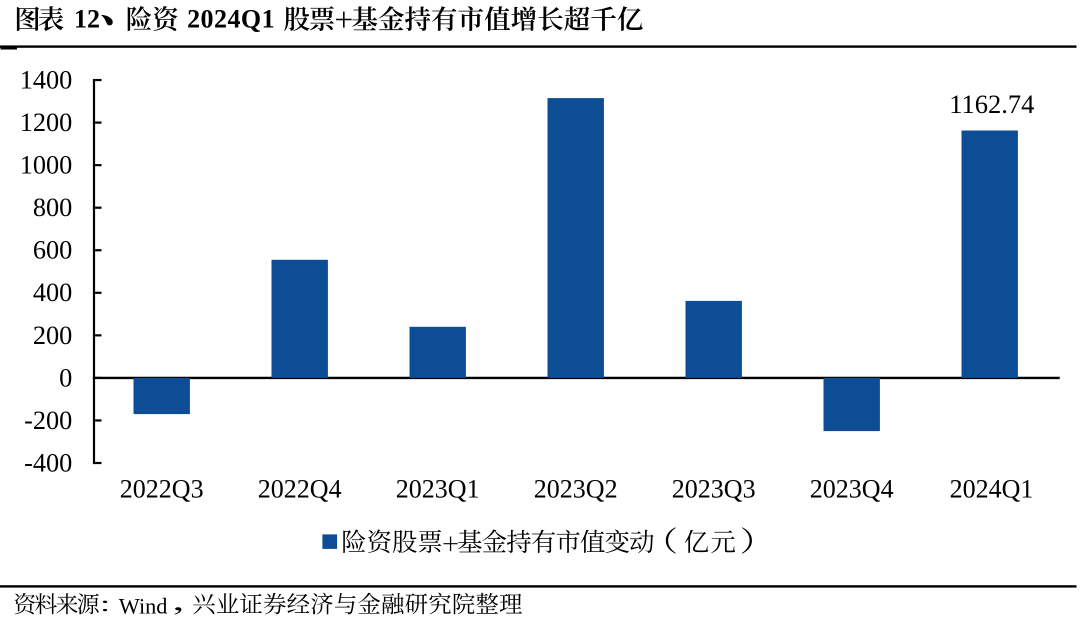 The image size is (1080, 621). I want to click on svg-text: 1200, so click(46, 122).